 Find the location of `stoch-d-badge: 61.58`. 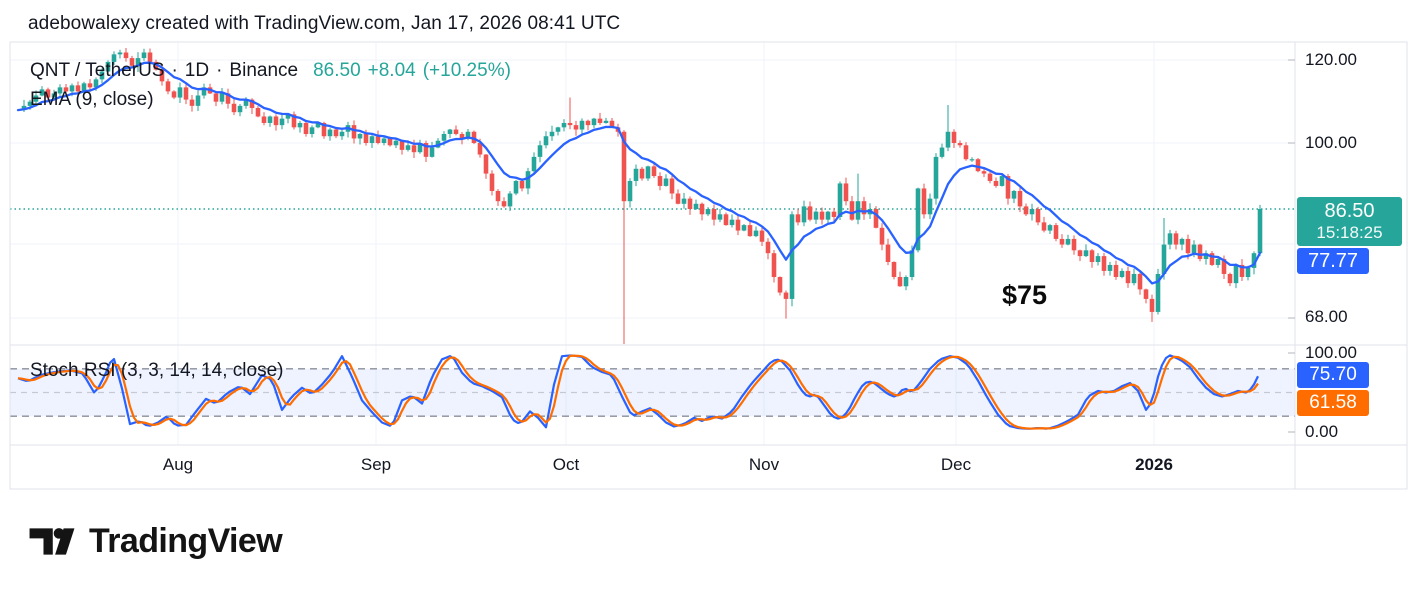

stoch-d-badge: 61.58 is located at coordinates (1333, 403).